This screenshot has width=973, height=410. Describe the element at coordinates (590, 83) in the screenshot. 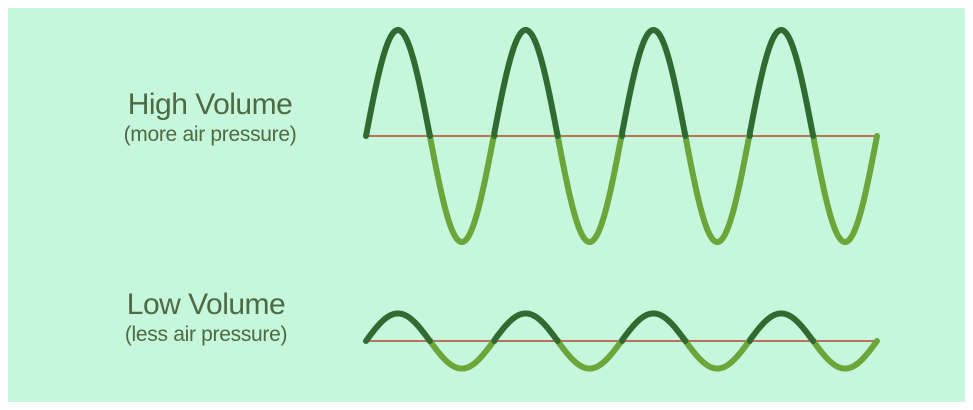

I see `high-volume-crest-curve` at that location.